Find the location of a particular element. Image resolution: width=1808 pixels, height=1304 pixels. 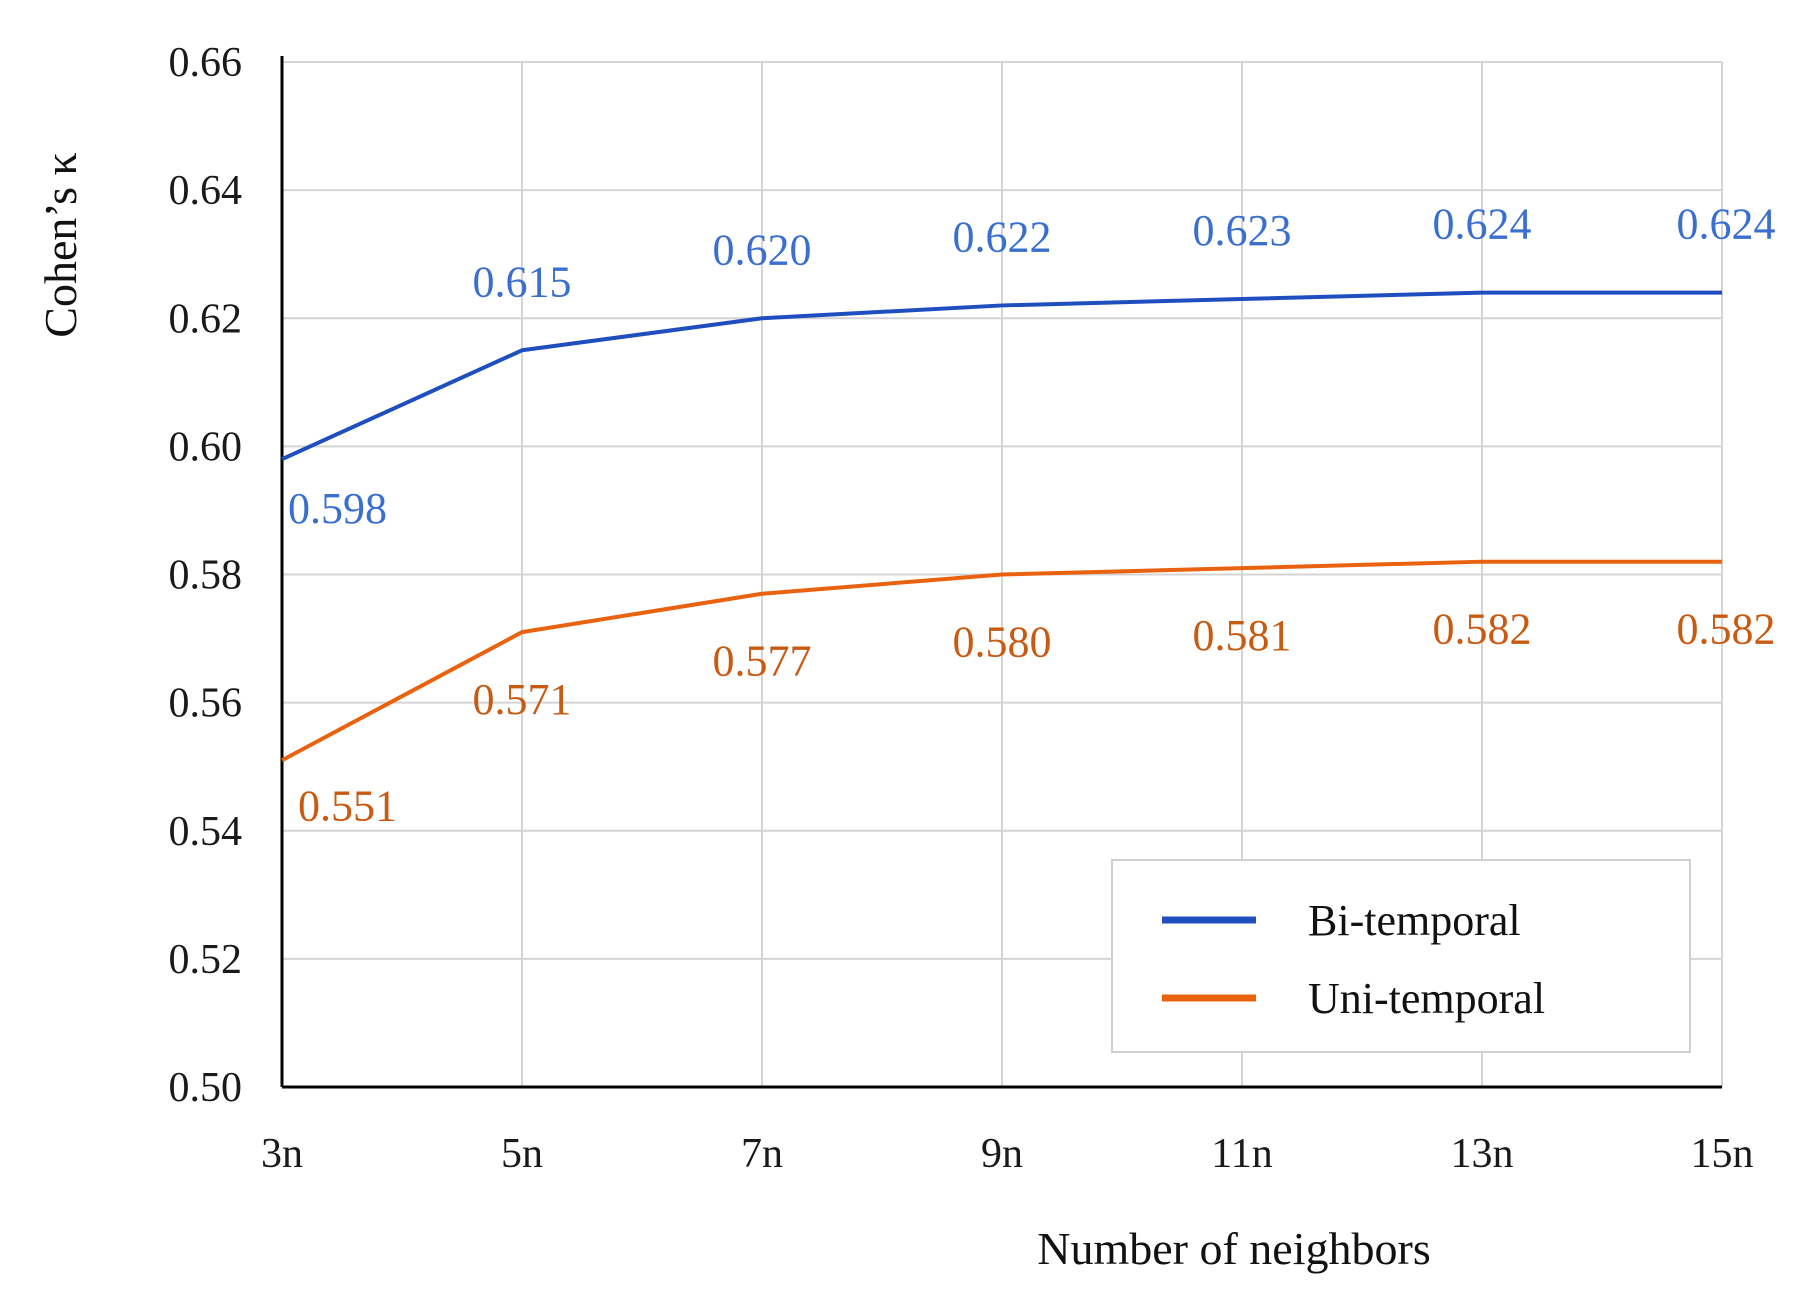

data-label-uni-temporal: 0.571 is located at coordinates (522, 699).